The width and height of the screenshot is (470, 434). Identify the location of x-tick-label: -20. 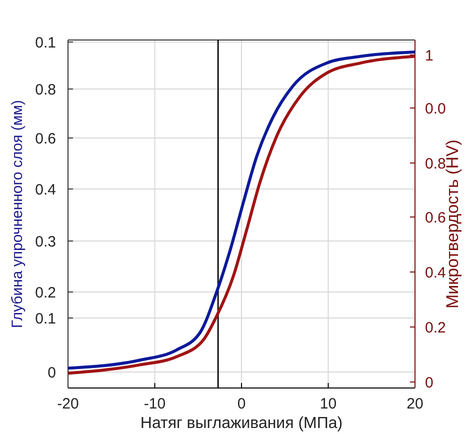
(68, 404).